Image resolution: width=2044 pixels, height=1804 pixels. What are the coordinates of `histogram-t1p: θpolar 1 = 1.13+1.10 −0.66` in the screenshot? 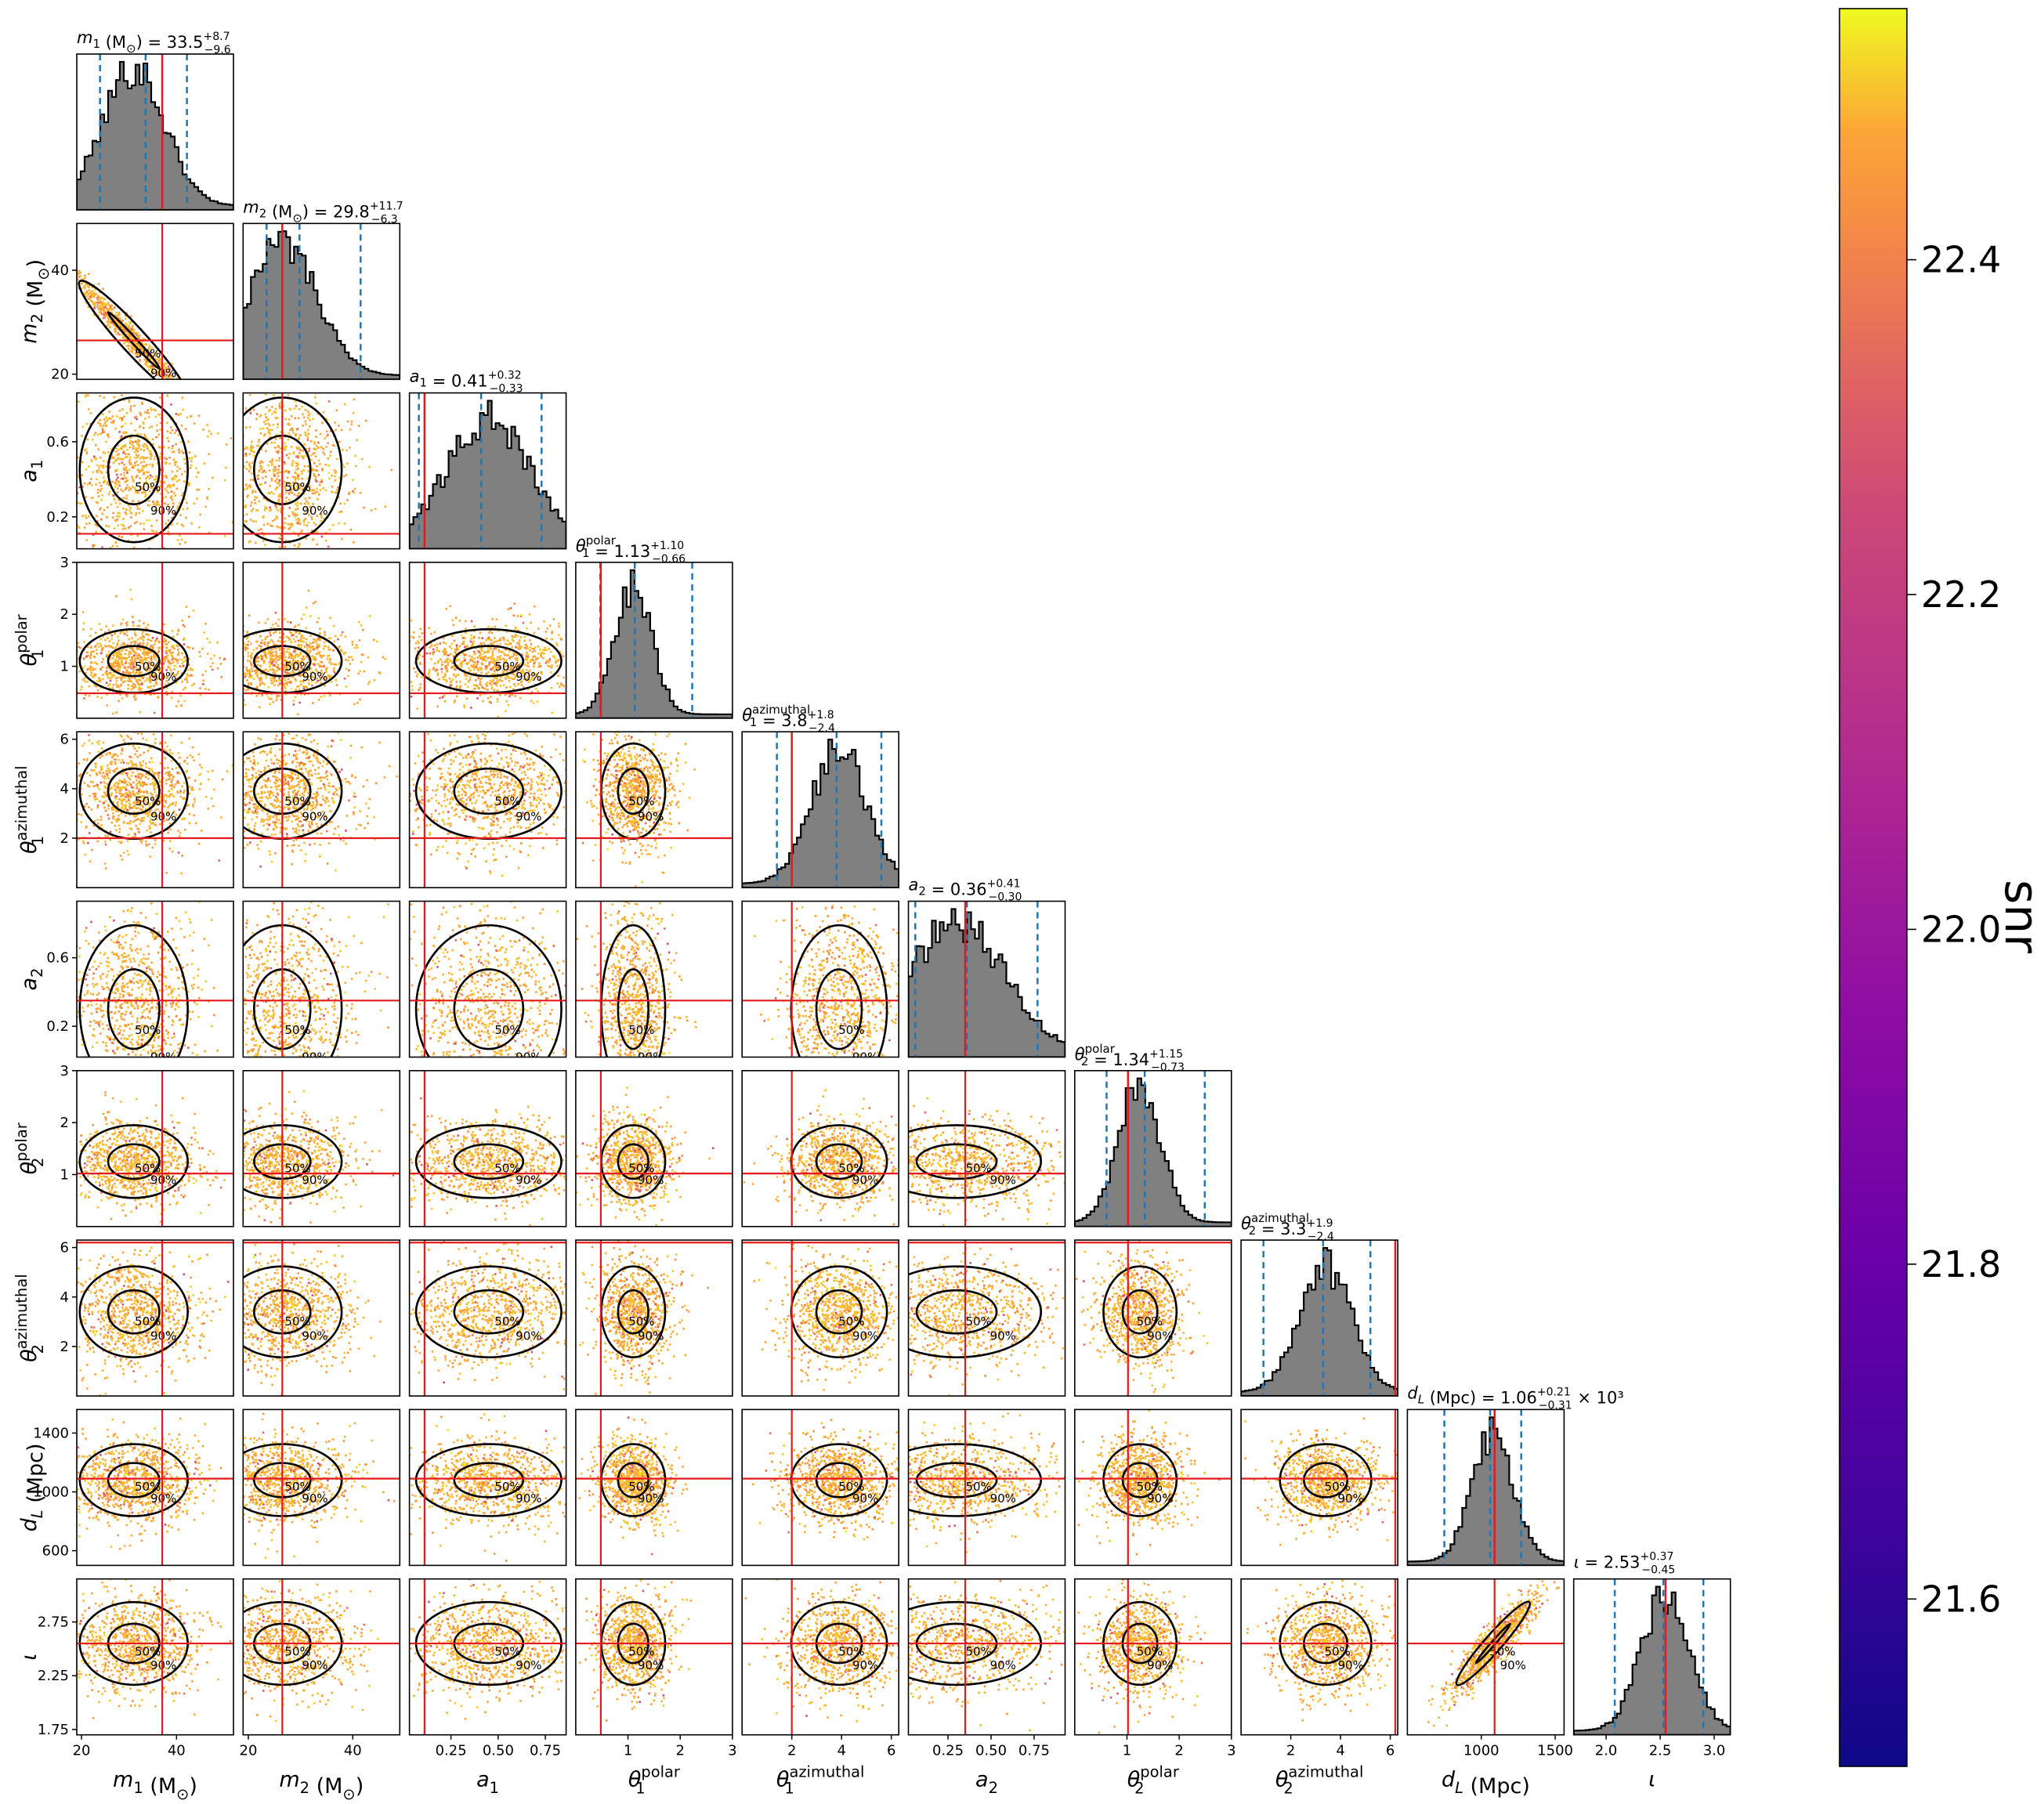 It's located at (654, 626).